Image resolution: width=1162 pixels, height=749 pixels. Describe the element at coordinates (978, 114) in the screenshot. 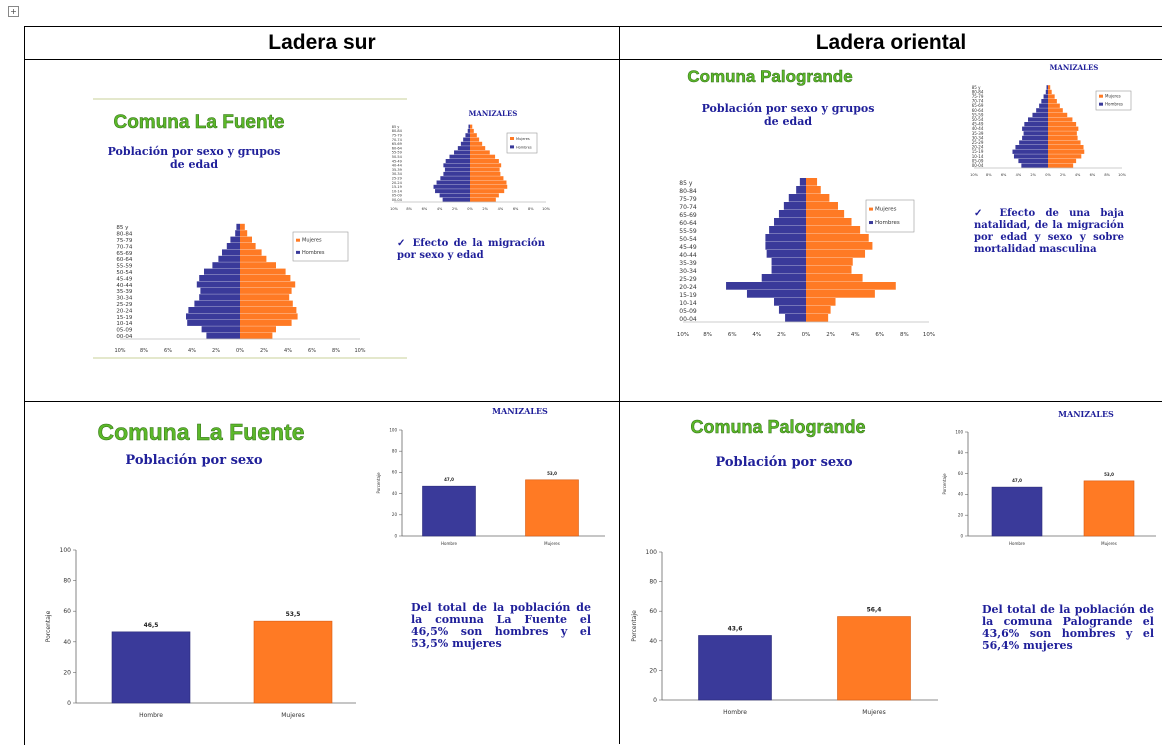

I see `age-tick-label: 55-59` at that location.